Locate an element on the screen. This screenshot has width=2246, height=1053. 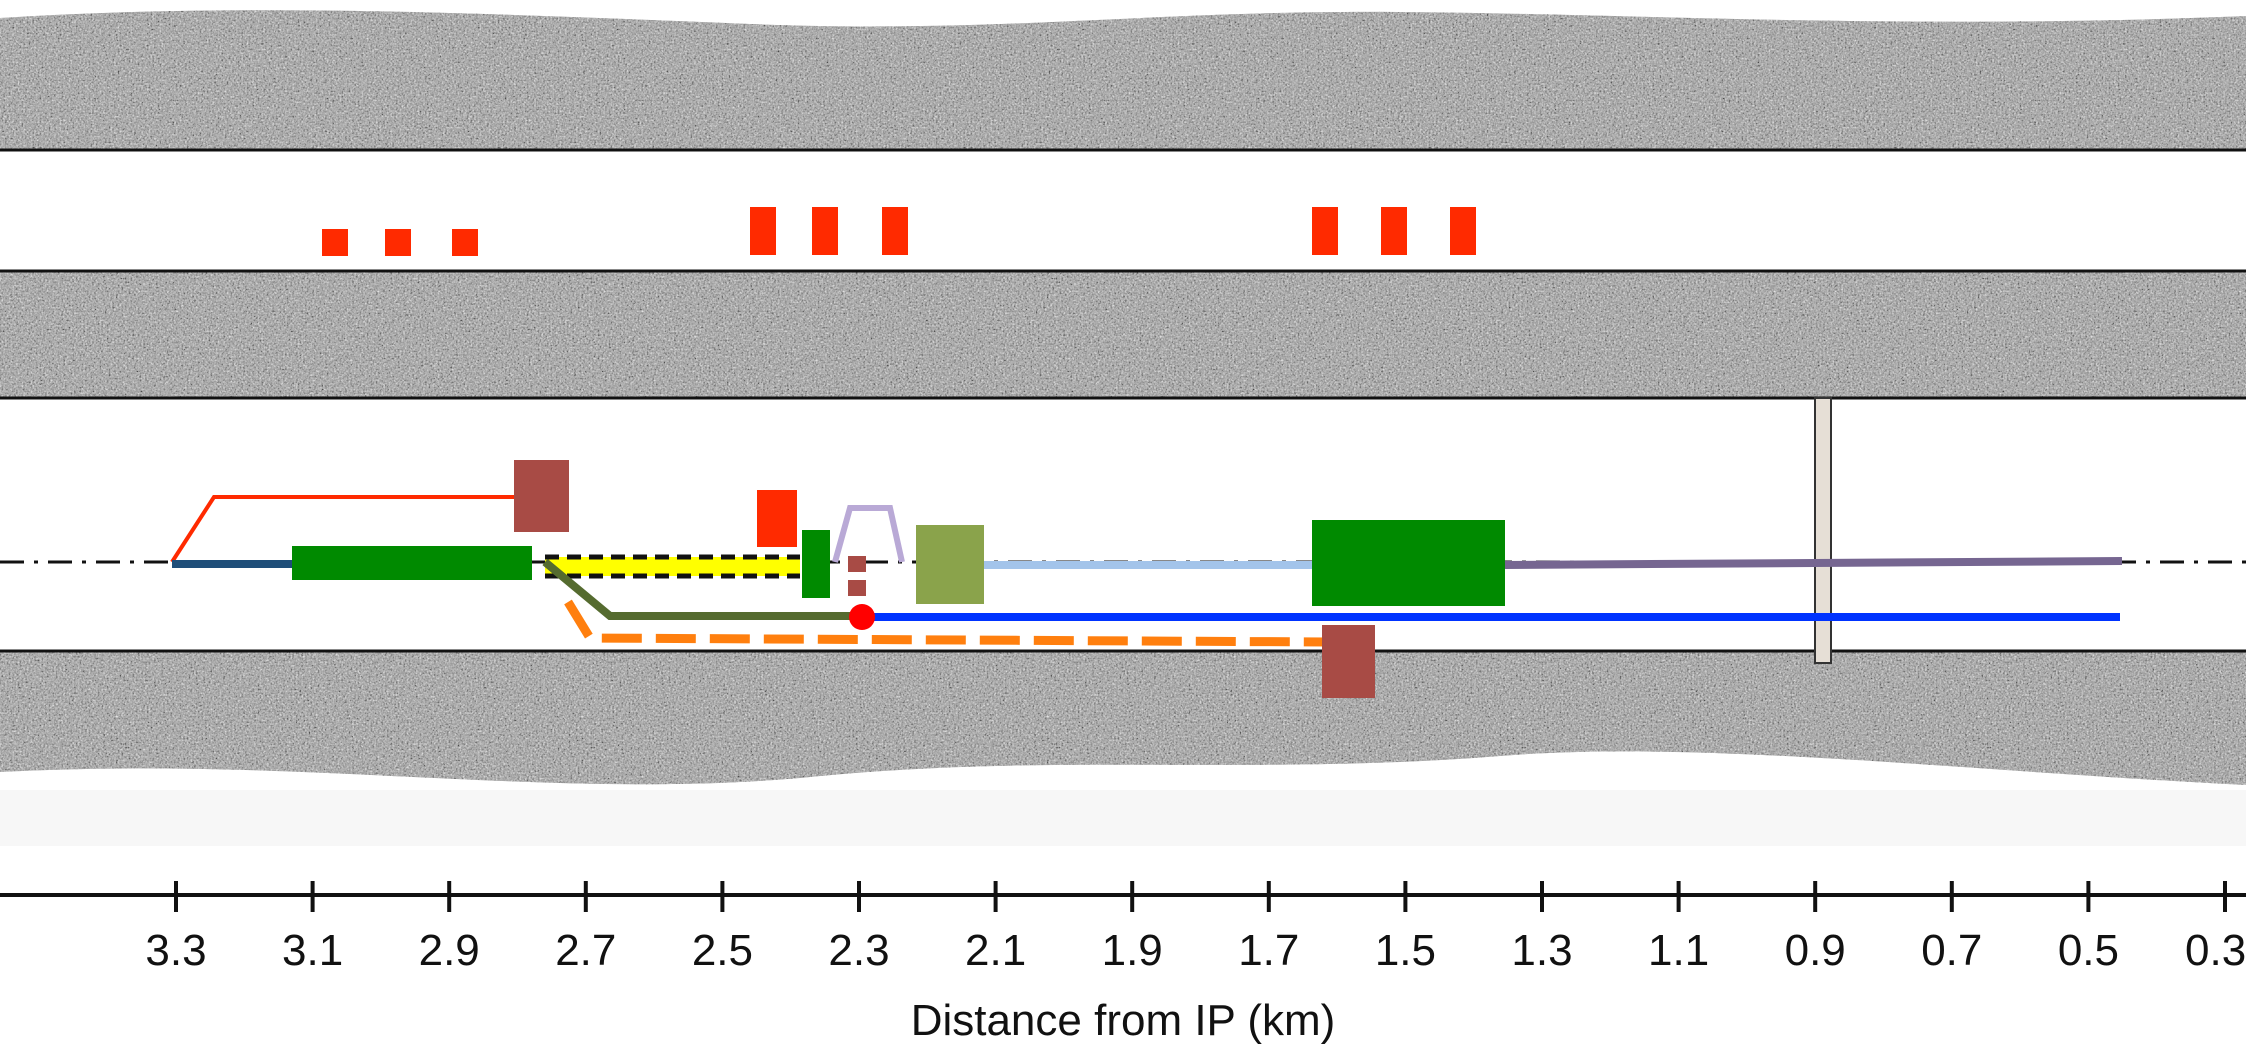
axis-tick-label: 1.7 is located at coordinates (1268, 950).